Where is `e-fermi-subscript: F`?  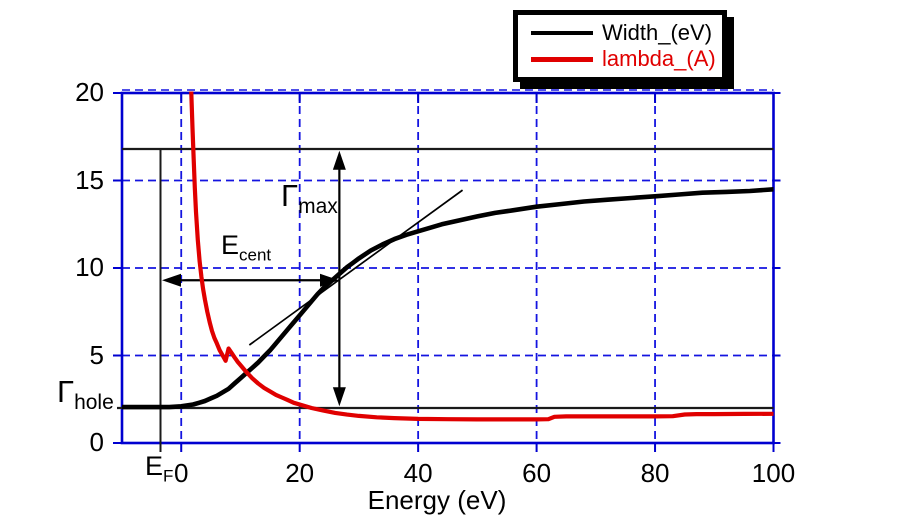 e-fermi-subscript: F is located at coordinates (168, 476).